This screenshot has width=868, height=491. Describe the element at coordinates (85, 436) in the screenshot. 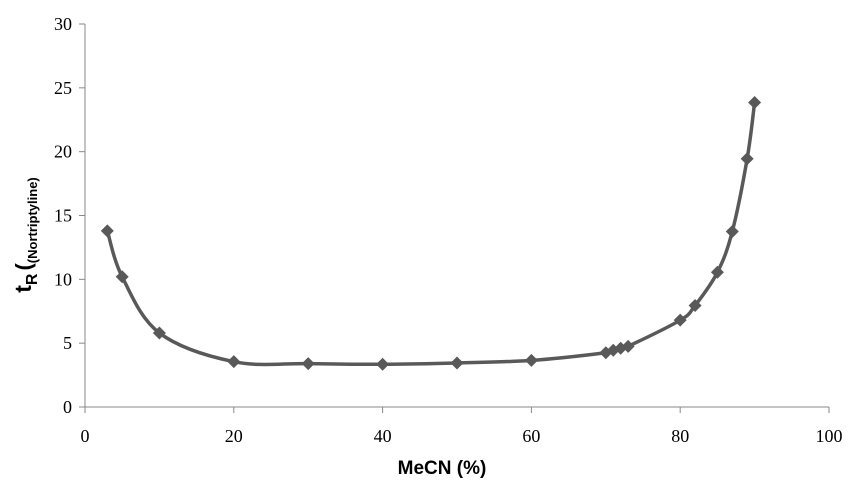

I see `x-tick-label: 0` at that location.